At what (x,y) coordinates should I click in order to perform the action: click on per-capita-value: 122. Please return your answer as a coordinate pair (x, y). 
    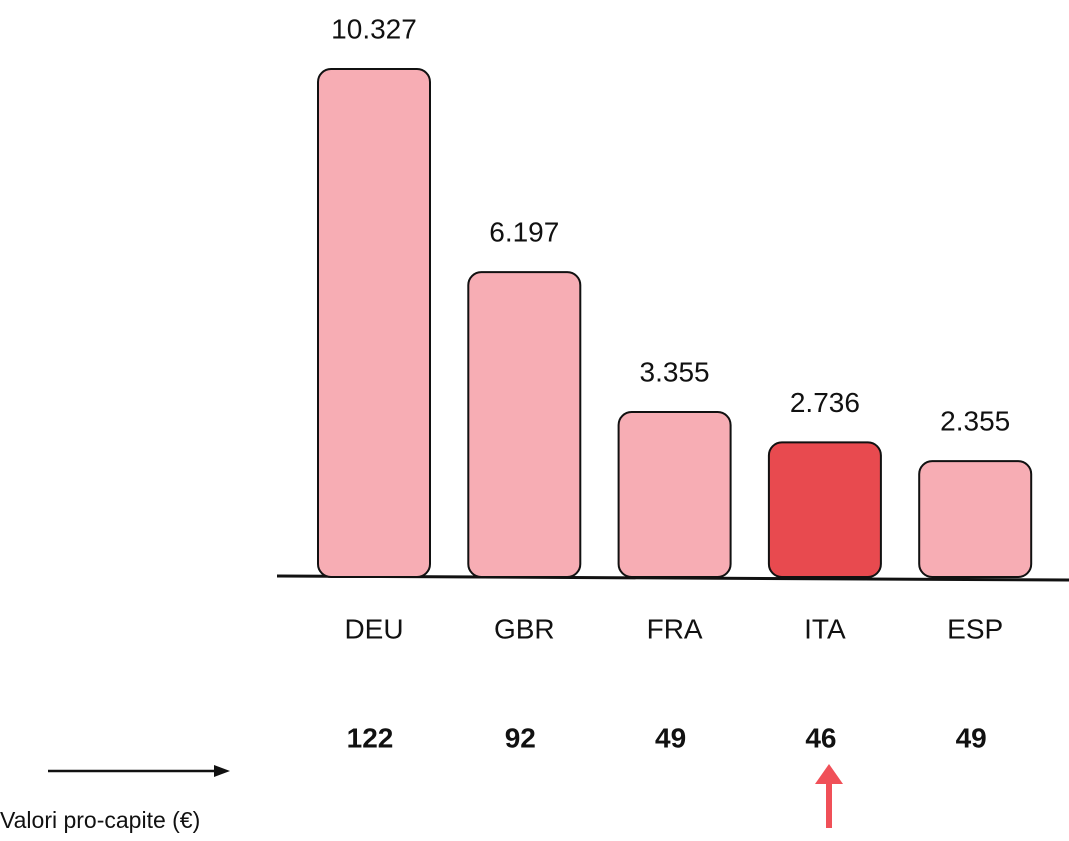
    Looking at the image, I should click on (370, 737).